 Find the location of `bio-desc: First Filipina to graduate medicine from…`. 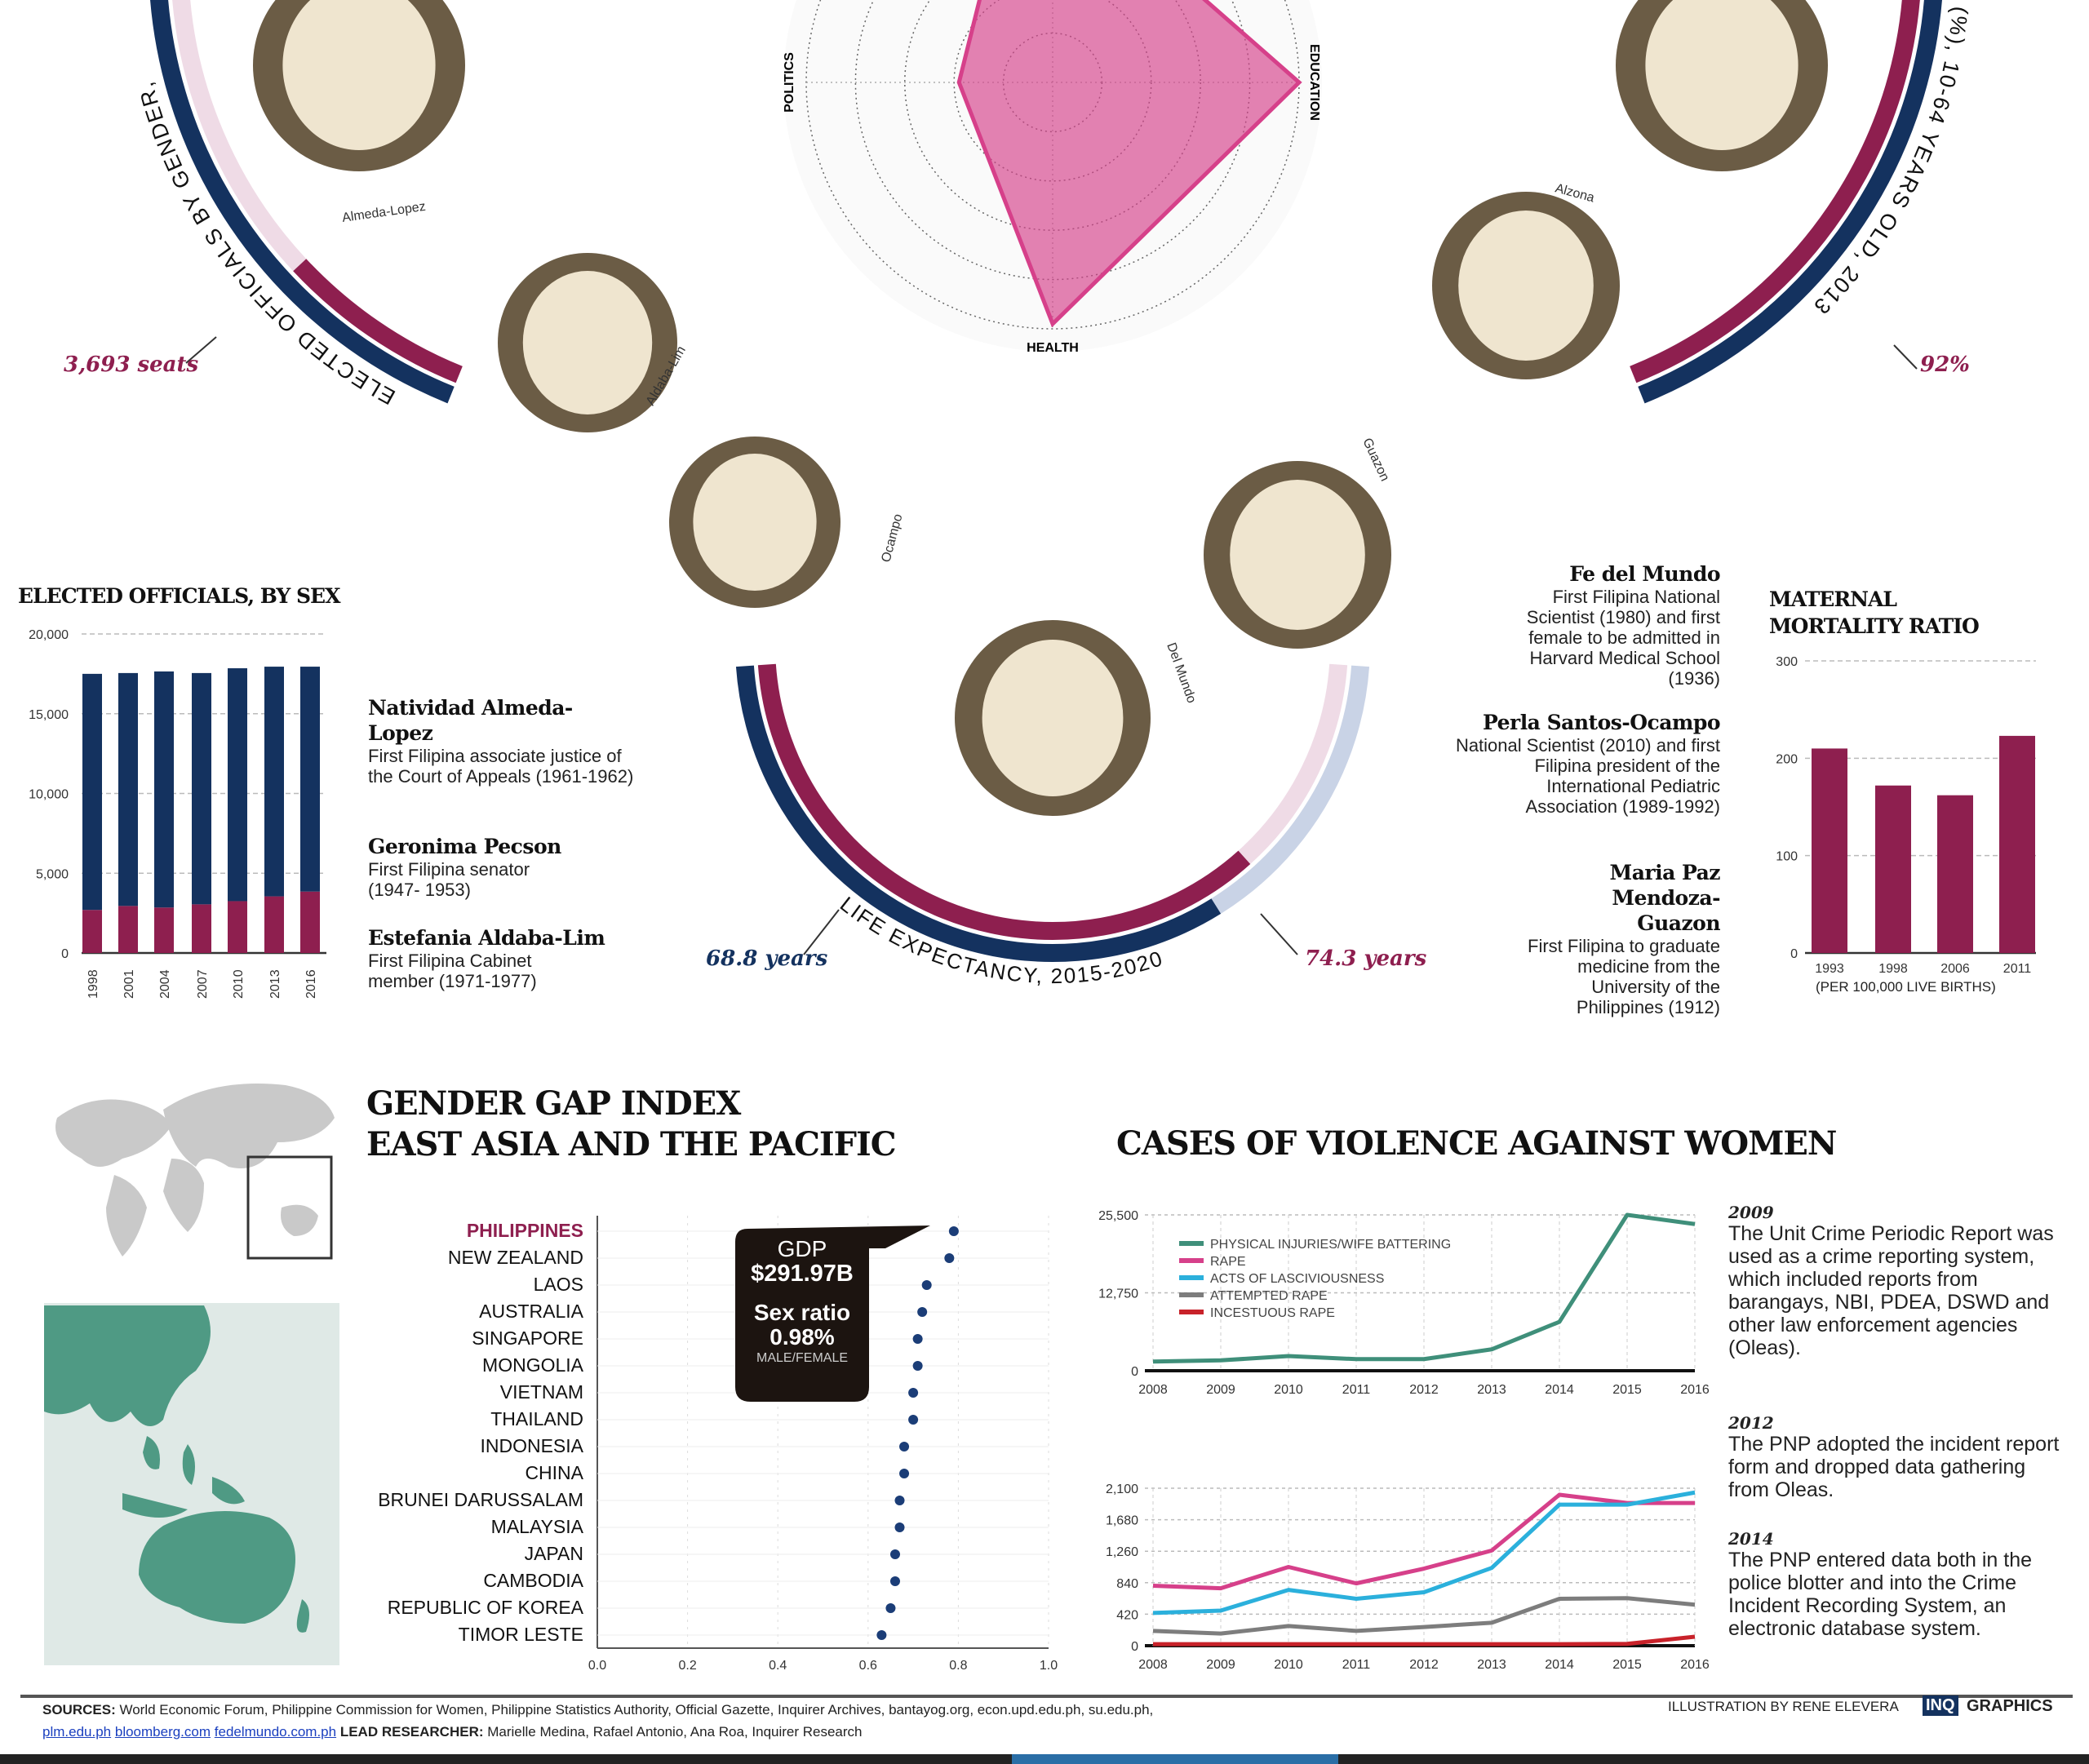

bio-desc: First Filipina to graduate medicine from… is located at coordinates (1624, 977).